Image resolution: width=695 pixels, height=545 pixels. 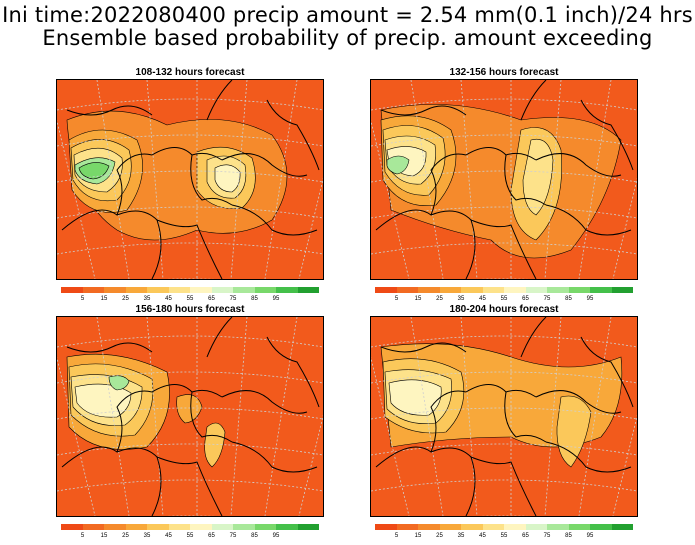 I want to click on panel-title: 108-132 hours forecast, so click(x=190, y=72).